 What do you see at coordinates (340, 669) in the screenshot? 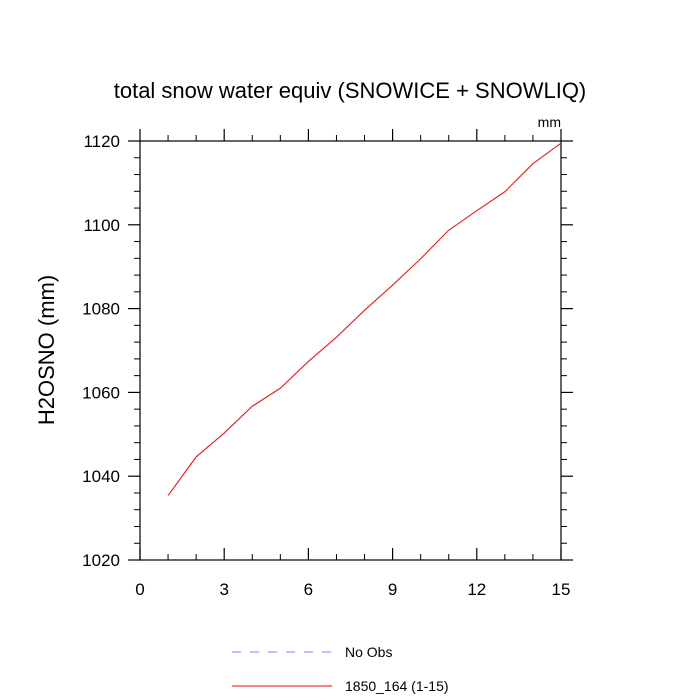
I see `legend: No Obs 1850_164 (1-15)` at bounding box center [340, 669].